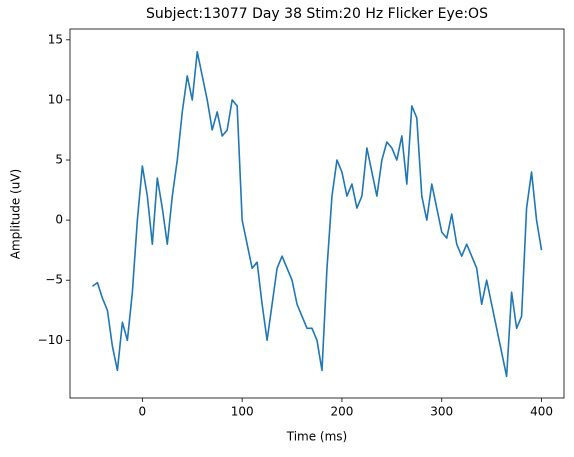  I want to click on y-tick-label: 0, so click(59, 220).